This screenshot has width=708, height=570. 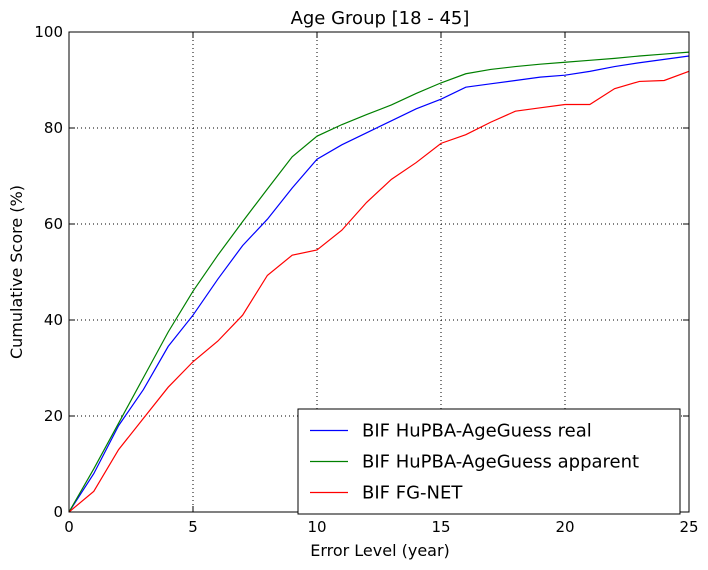 What do you see at coordinates (48, 32) in the screenshot?
I see `y-tick-label: 100` at bounding box center [48, 32].